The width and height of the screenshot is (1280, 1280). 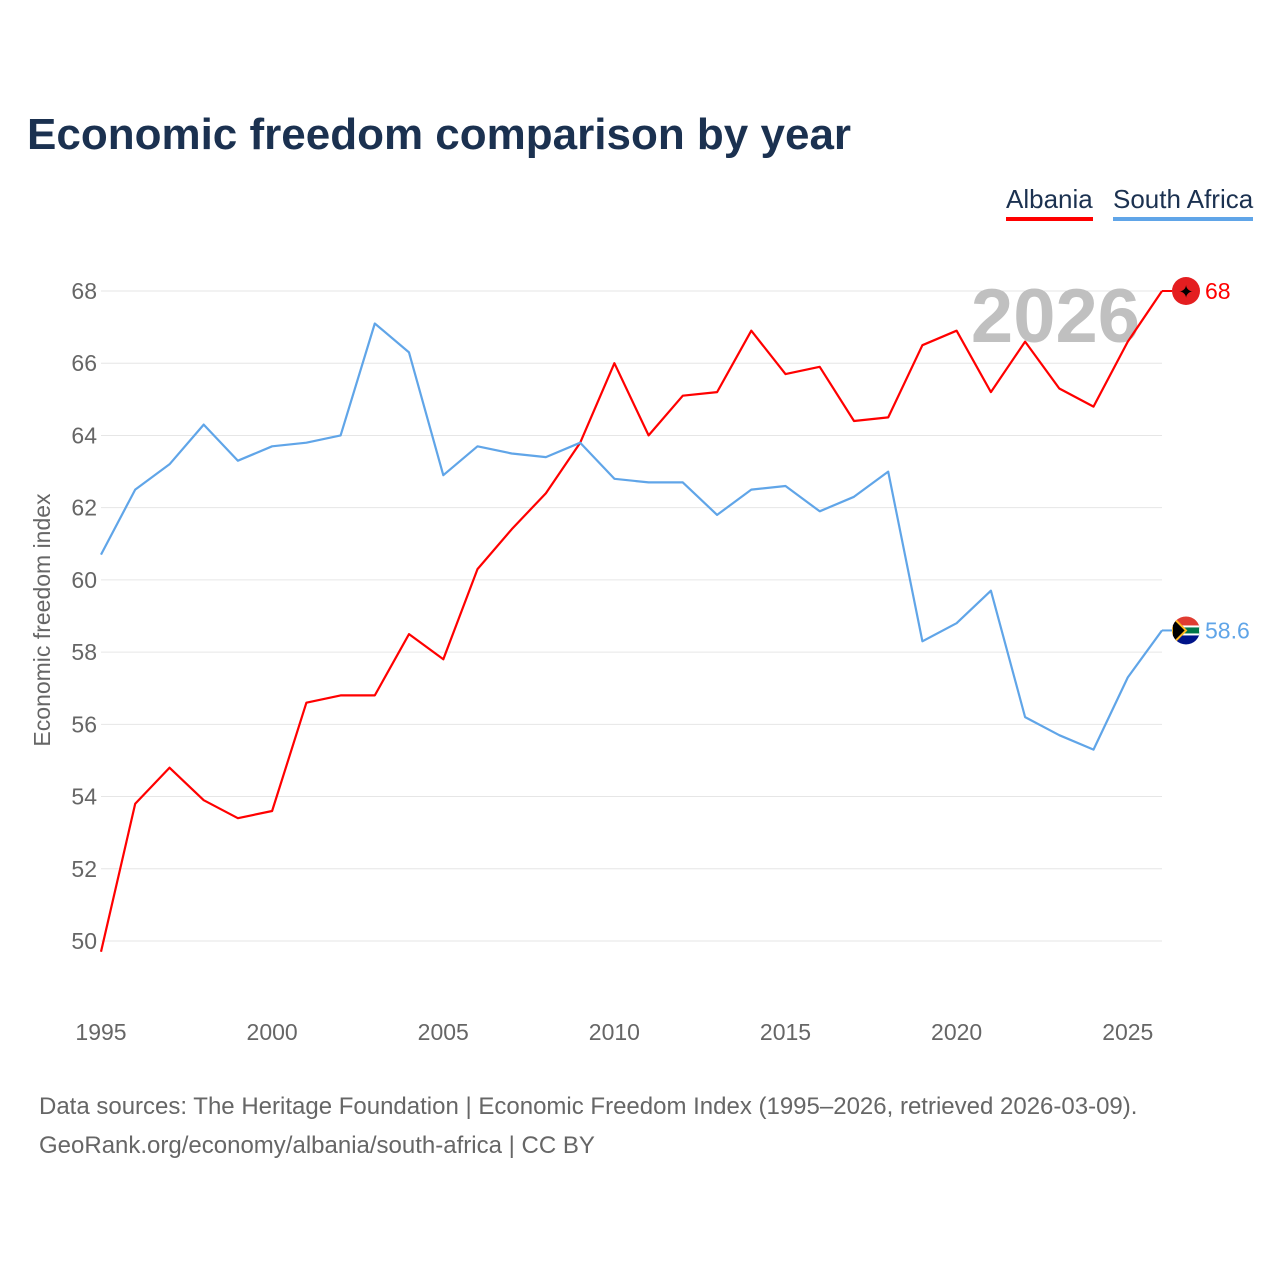 What do you see at coordinates (84, 869) in the screenshot?
I see `y-tick-label: 52` at bounding box center [84, 869].